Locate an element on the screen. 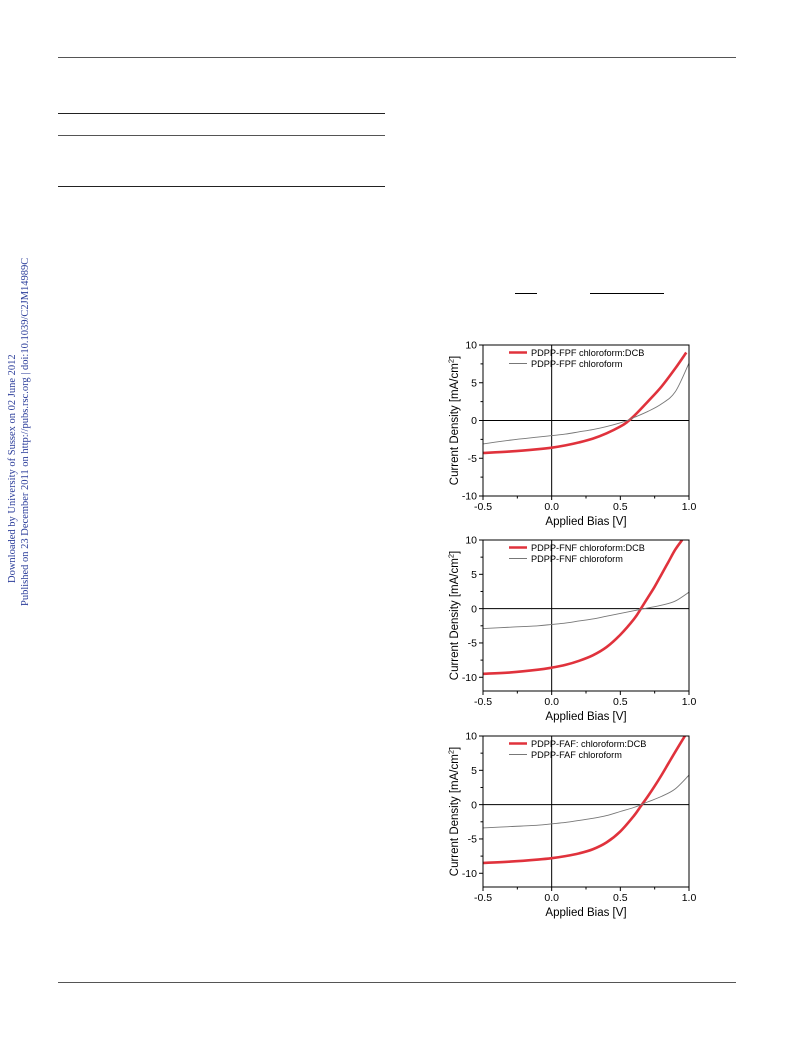 Image resolution: width=793 pixels, height=1044 pixels. table-top-rule is located at coordinates (221, 114).